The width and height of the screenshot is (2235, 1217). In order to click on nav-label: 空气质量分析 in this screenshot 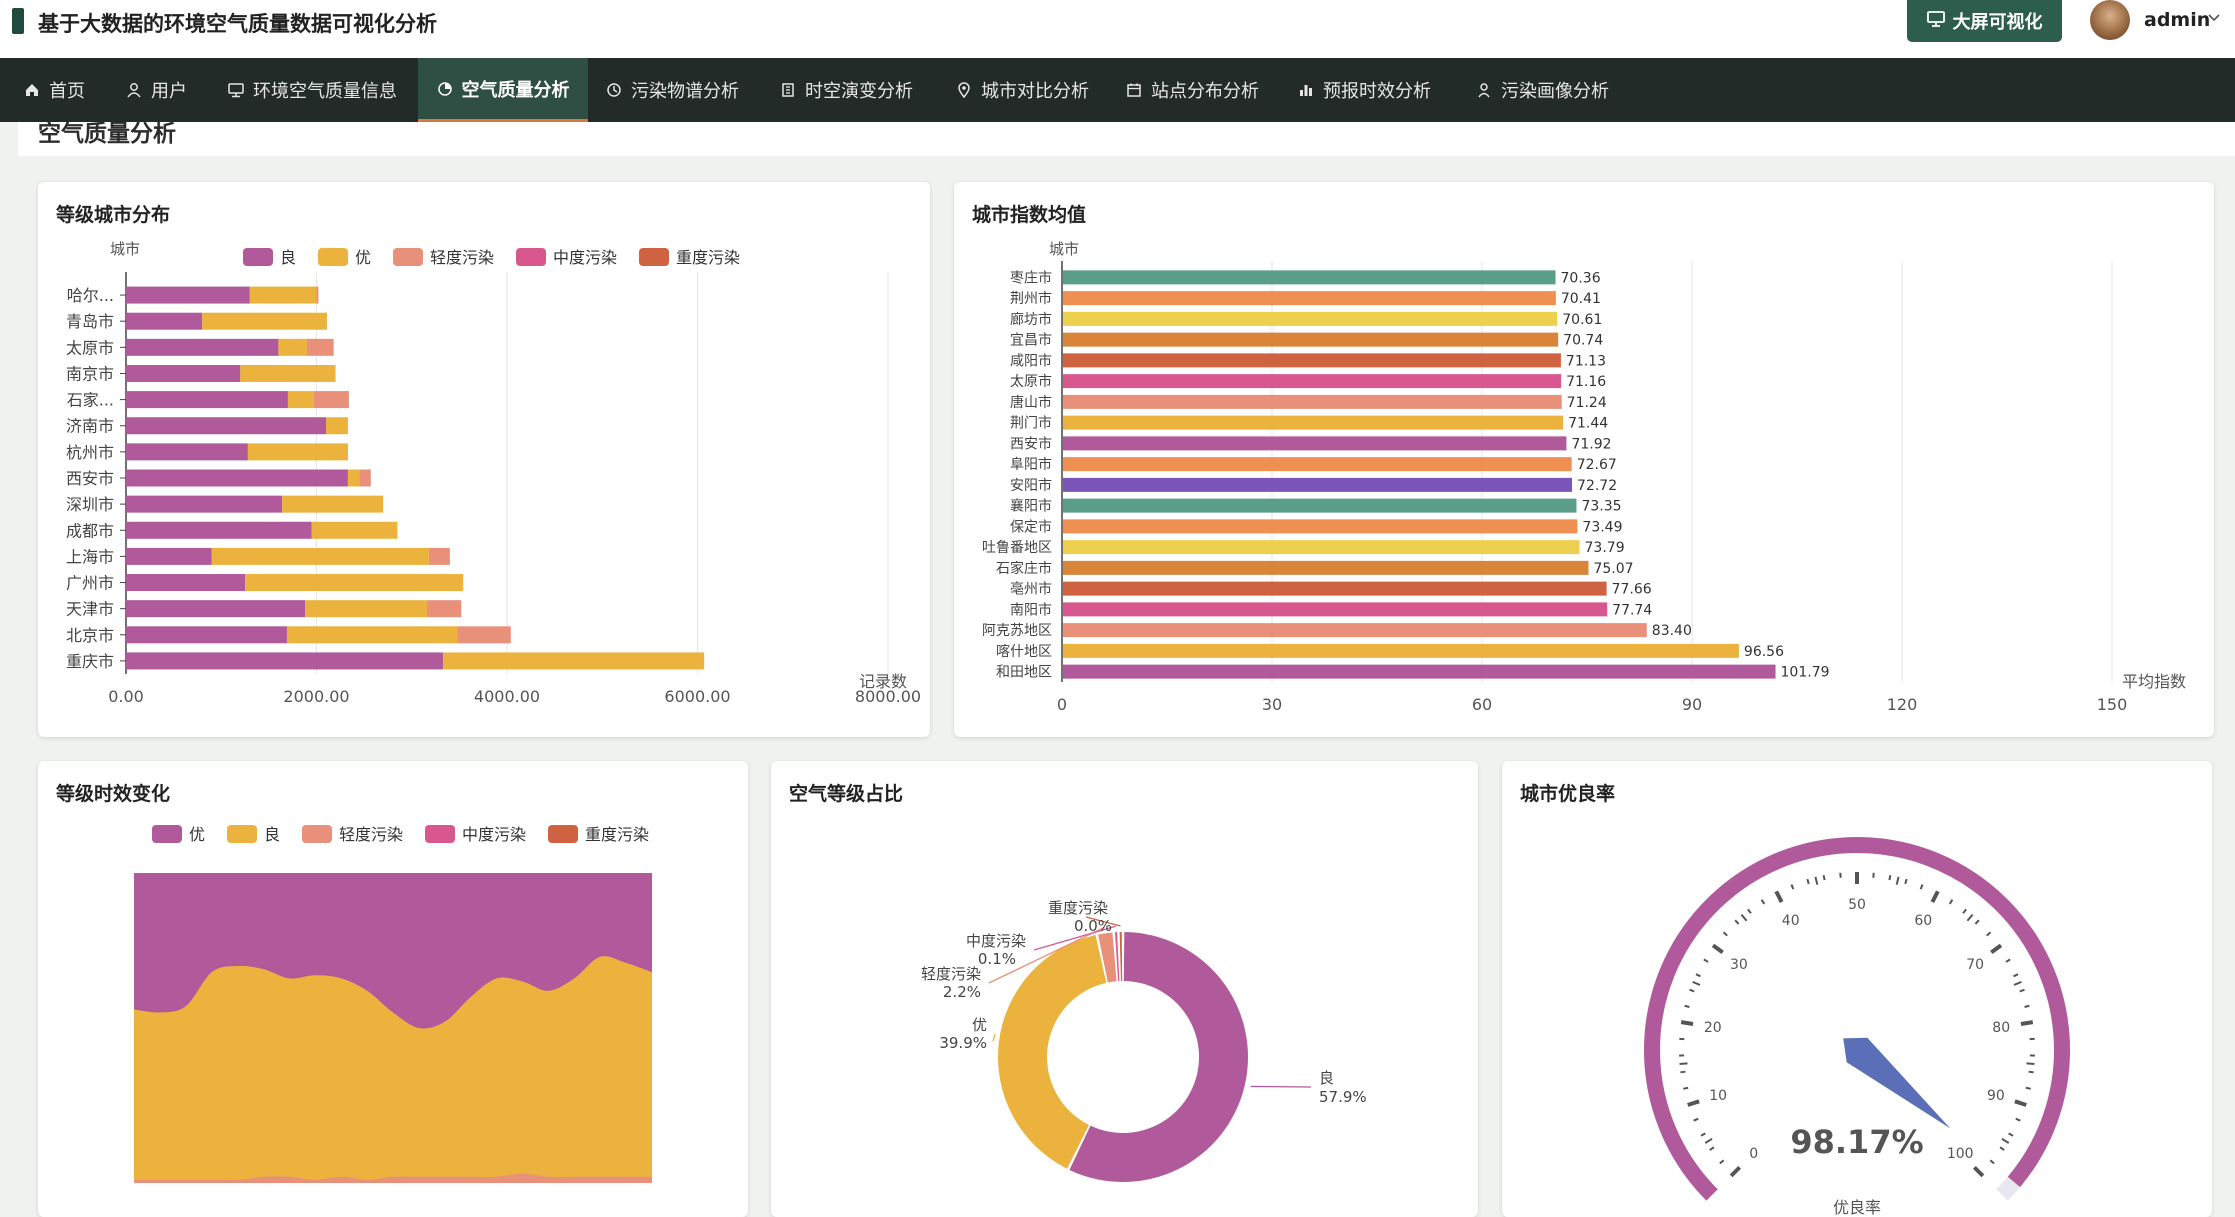, I will do `click(515, 90)`.